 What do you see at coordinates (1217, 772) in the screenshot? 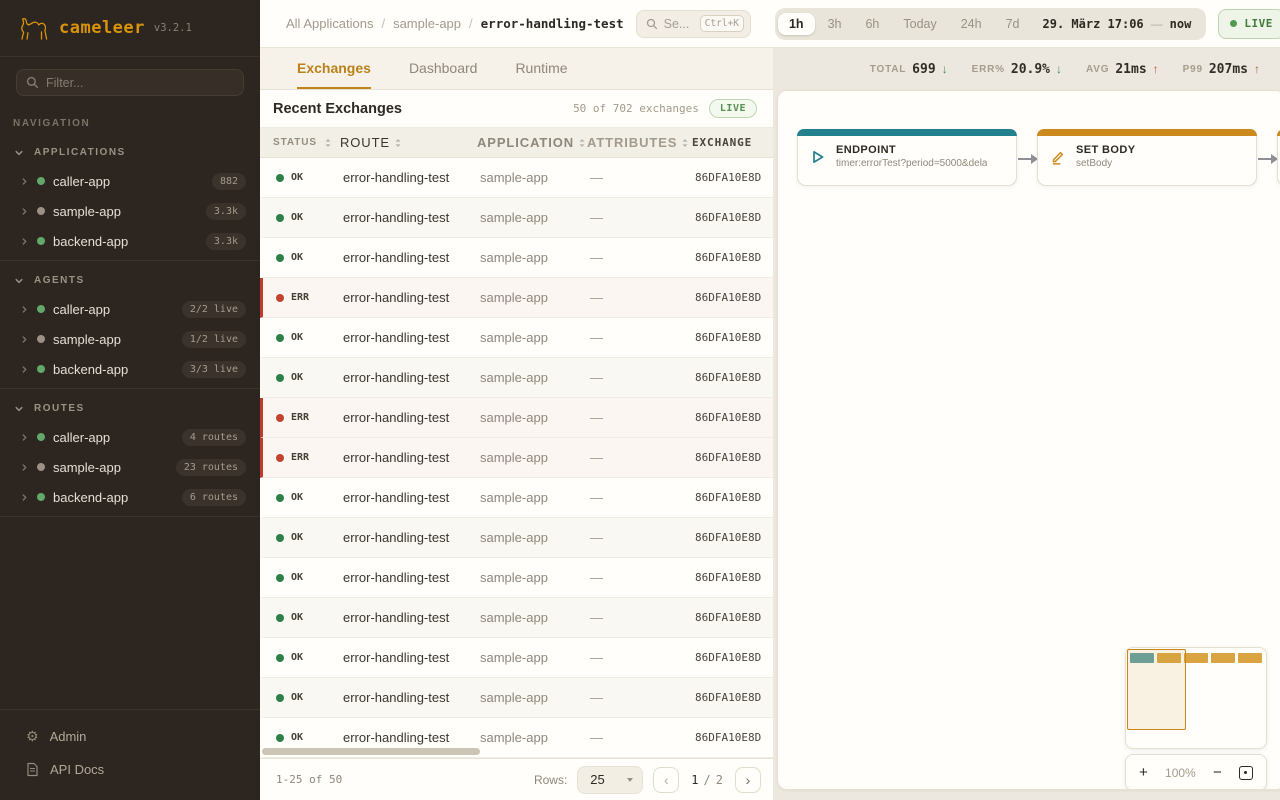
I see `zoom-out-button: −` at bounding box center [1217, 772].